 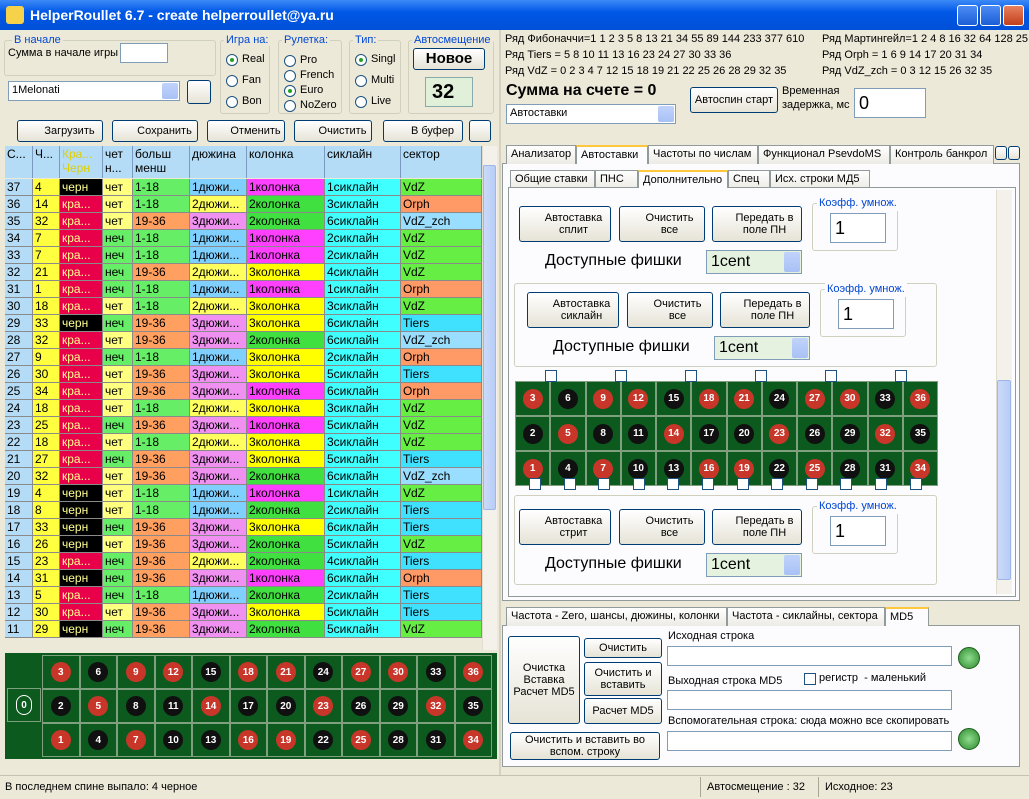 What do you see at coordinates (94, 91) in the screenshot?
I see `strategy-combo: 1Melonati` at bounding box center [94, 91].